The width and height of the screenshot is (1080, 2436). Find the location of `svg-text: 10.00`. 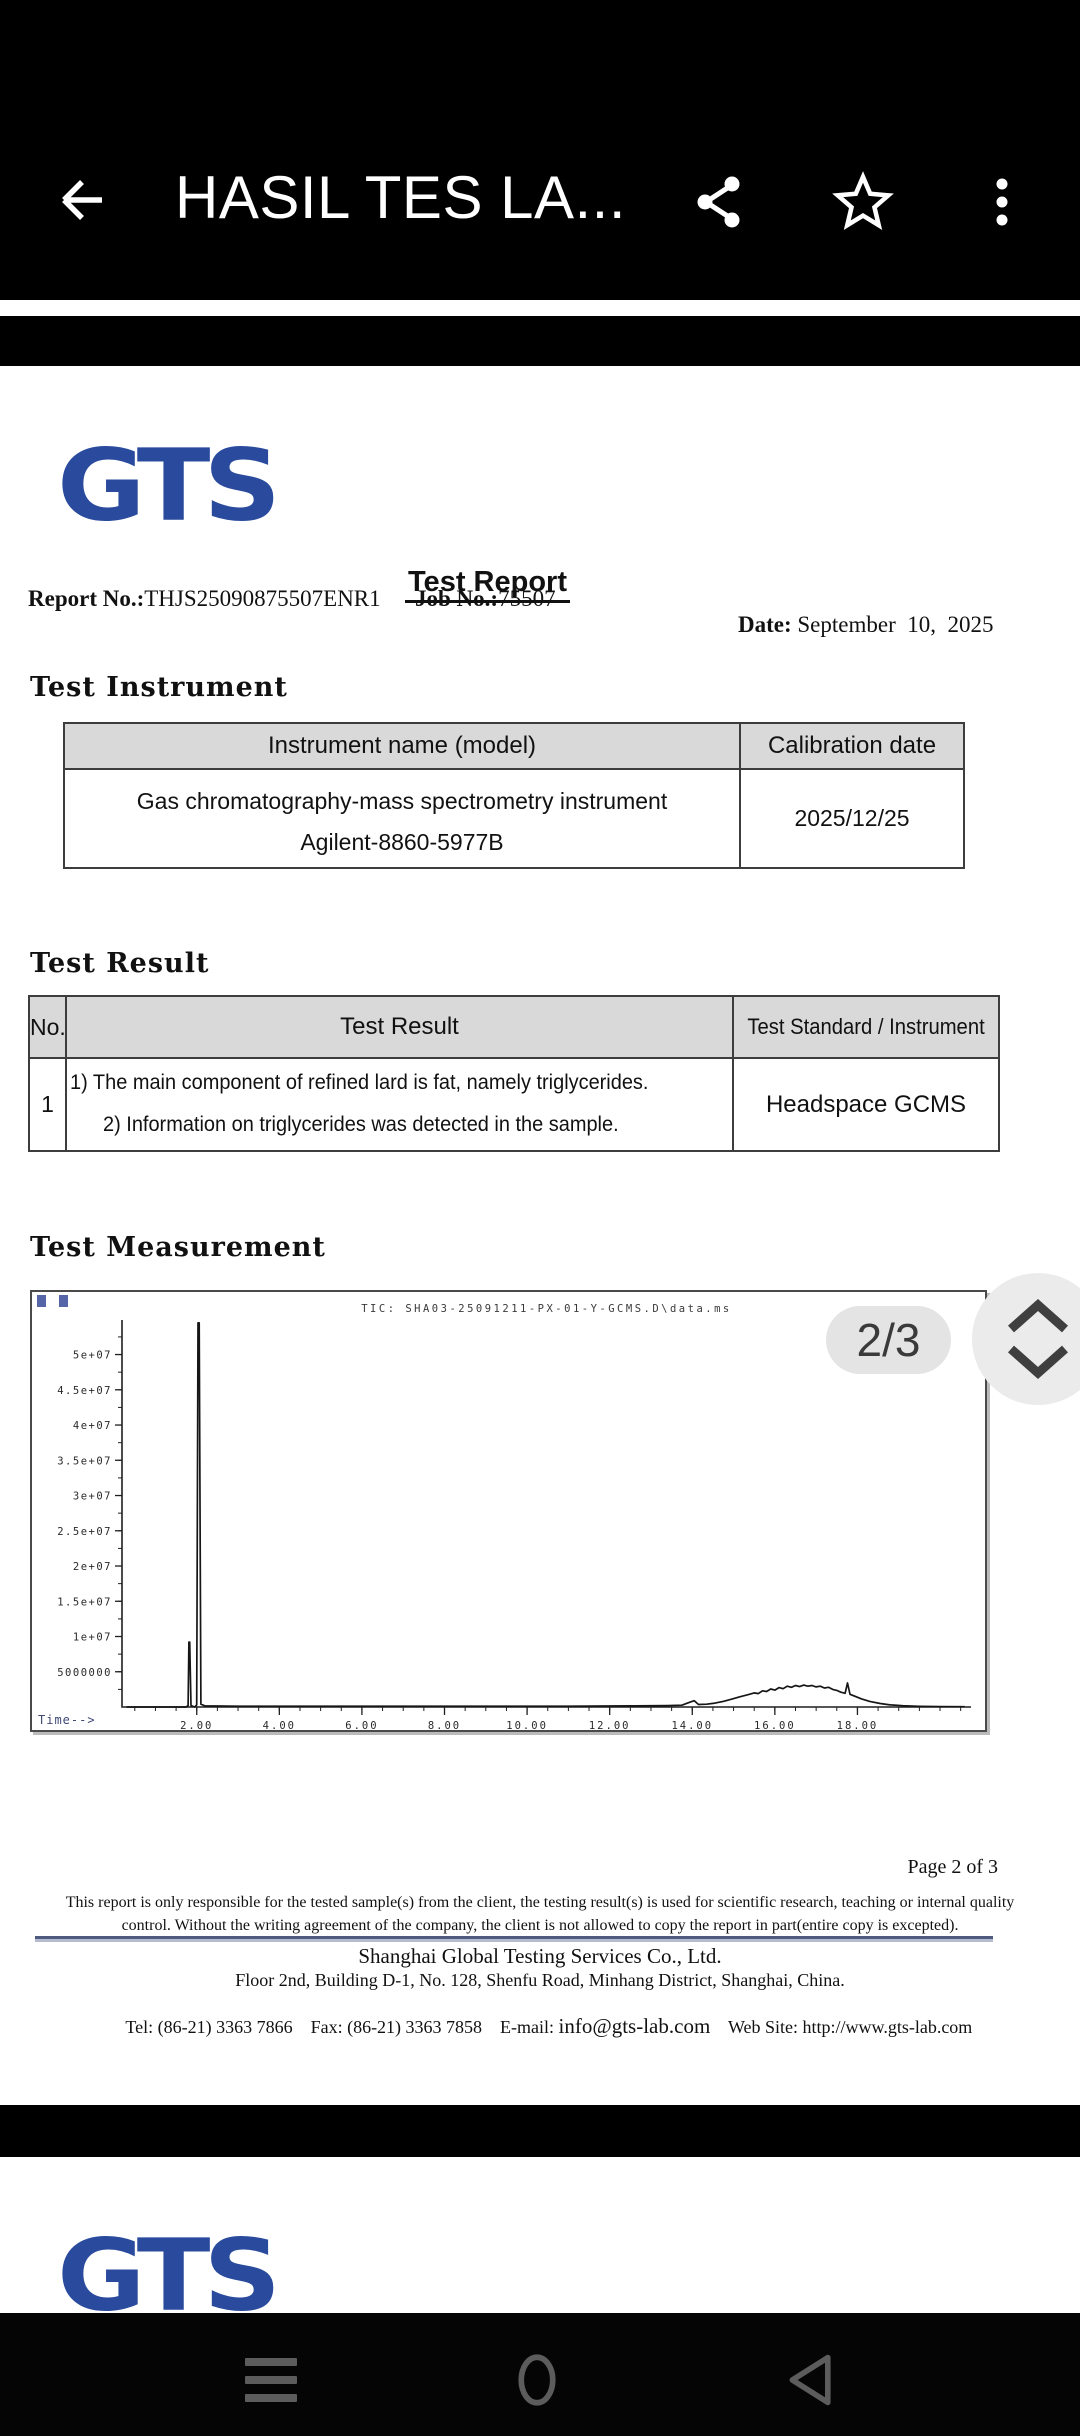

svg-text: 10.00 is located at coordinates (527, 1725).